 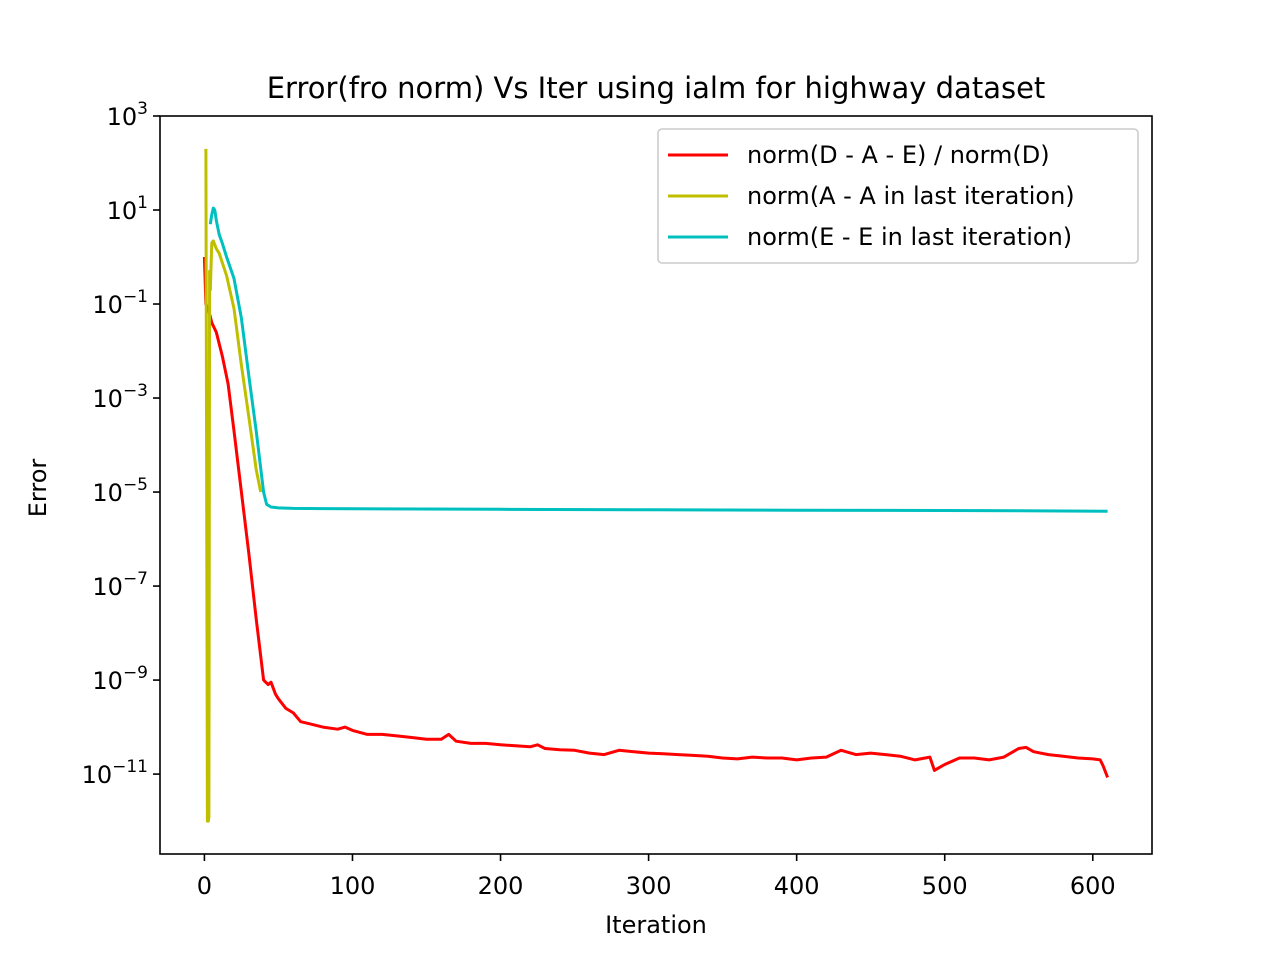 What do you see at coordinates (501, 886) in the screenshot?
I see `x-tick-label: 200` at bounding box center [501, 886].